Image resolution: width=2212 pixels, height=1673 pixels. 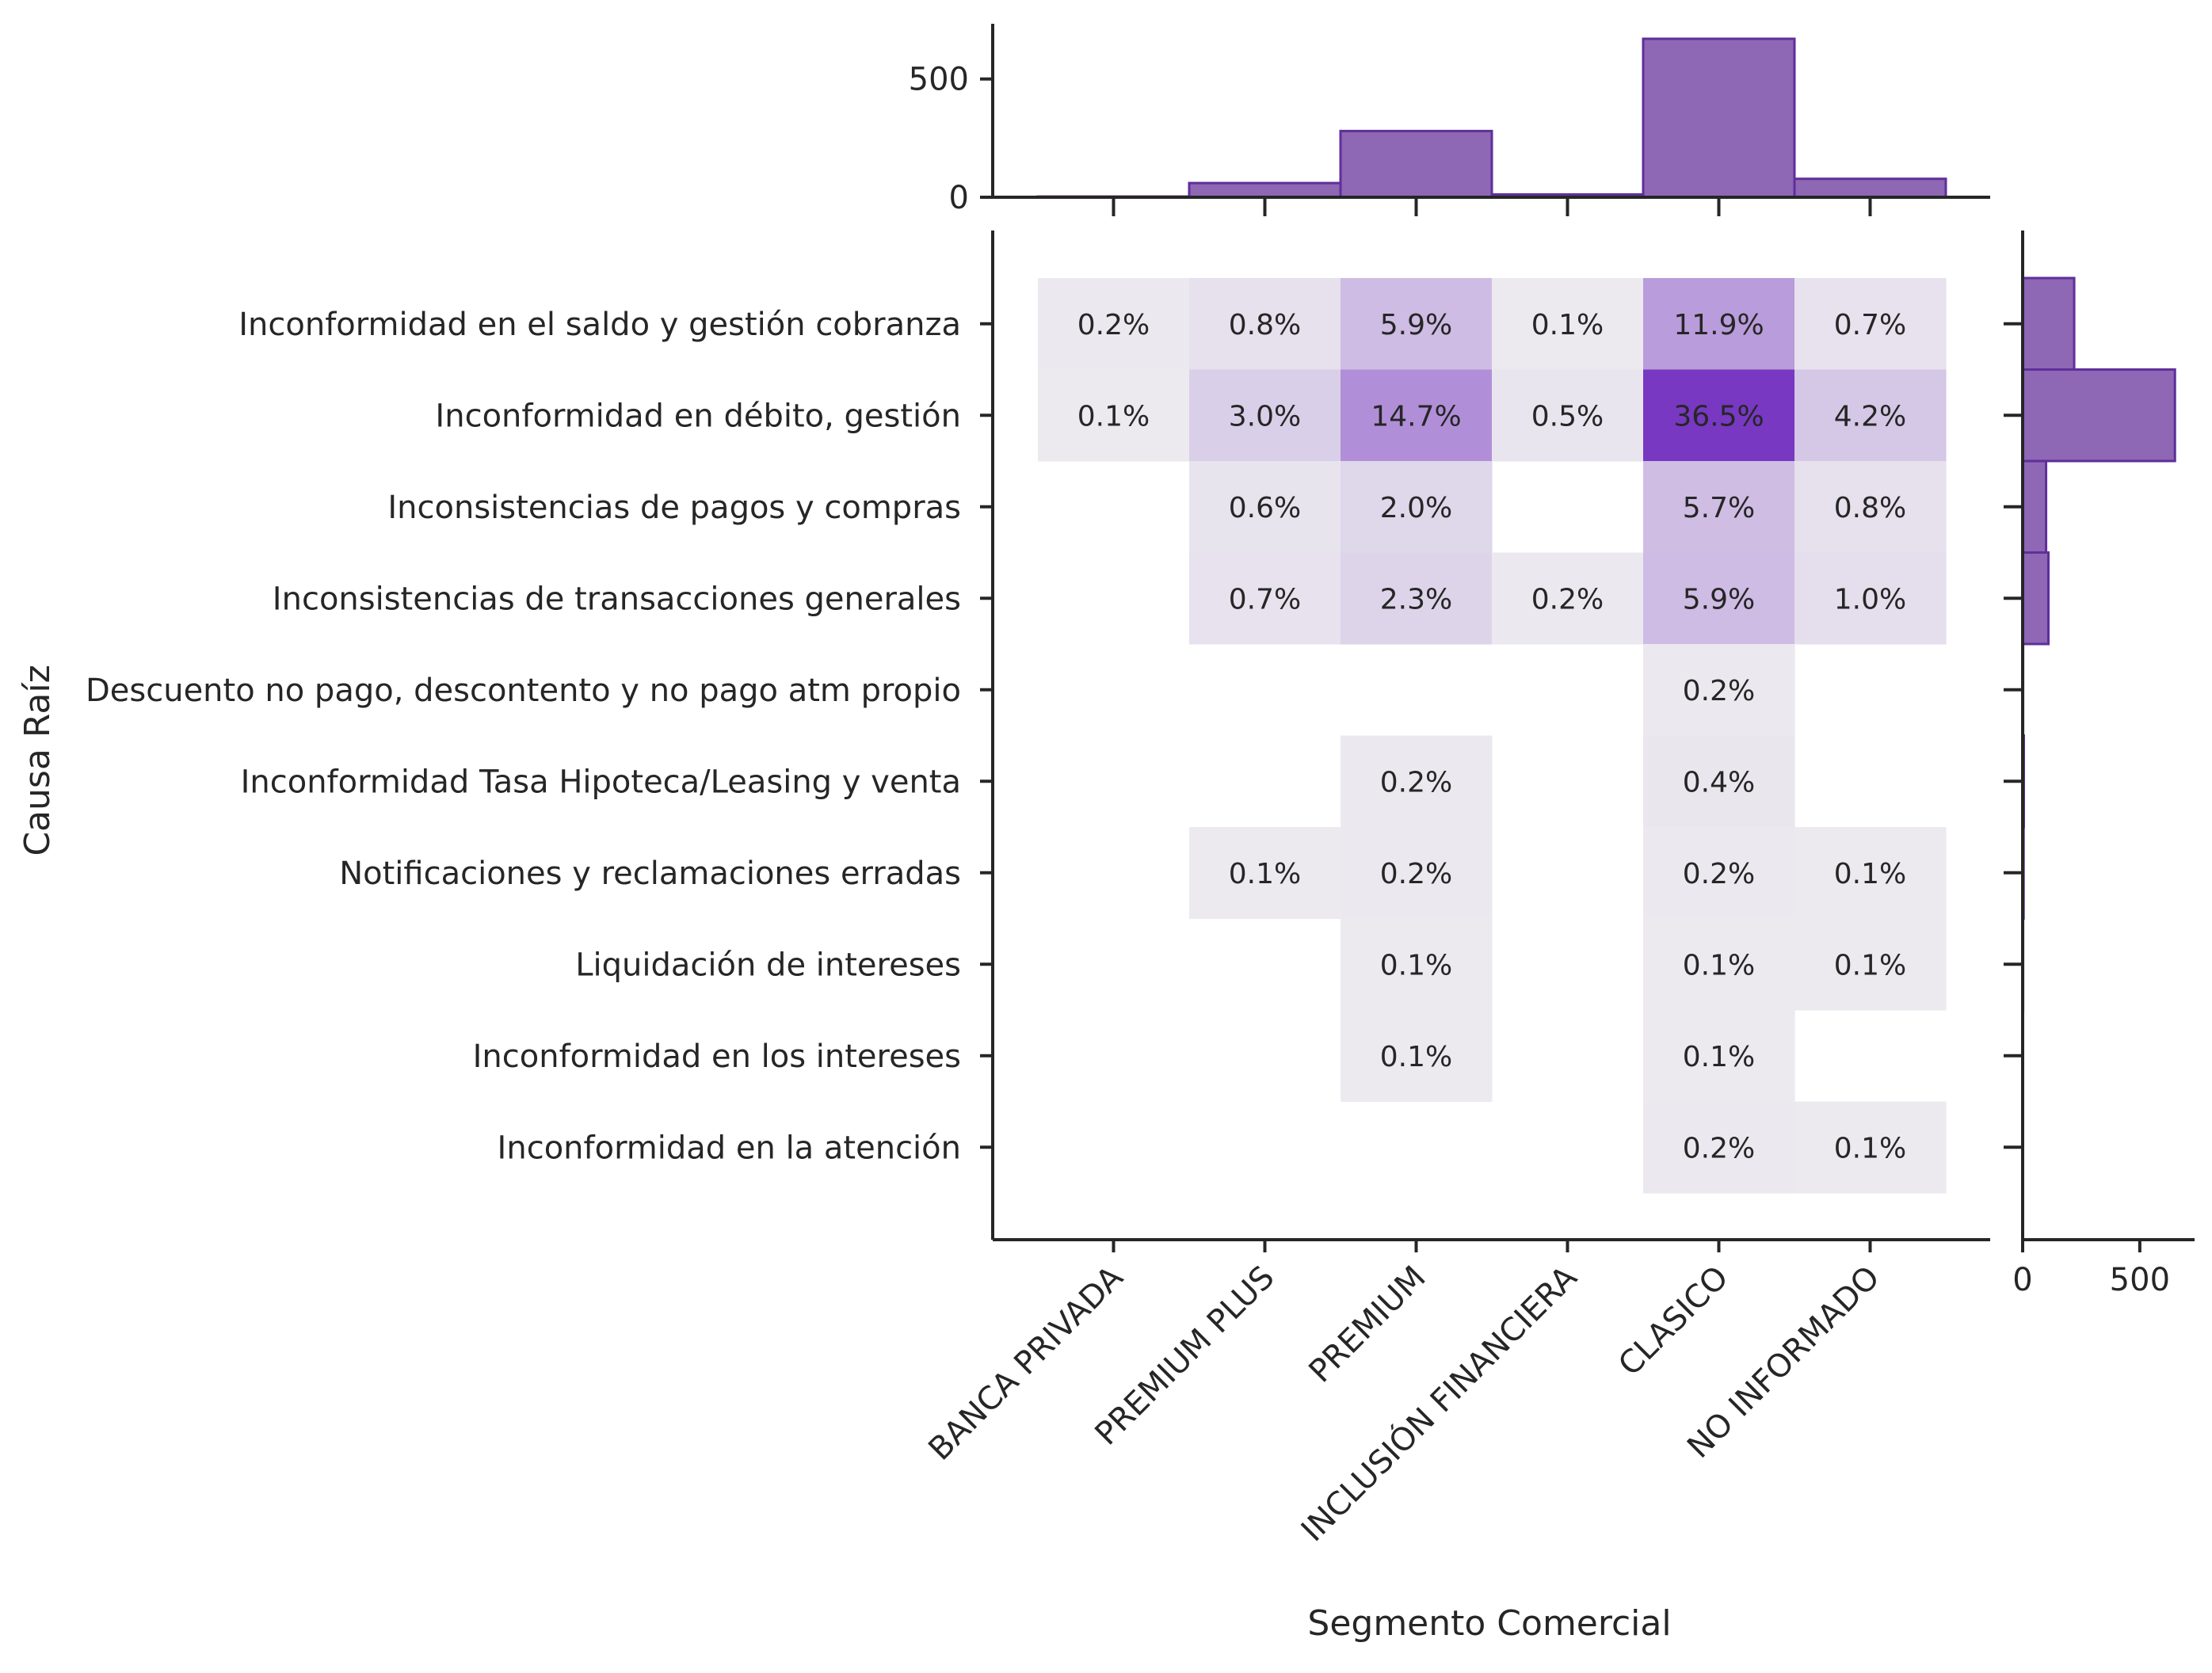 What do you see at coordinates (1870, 417) in the screenshot?
I see `cell-value-label: 4.2%` at bounding box center [1870, 417].